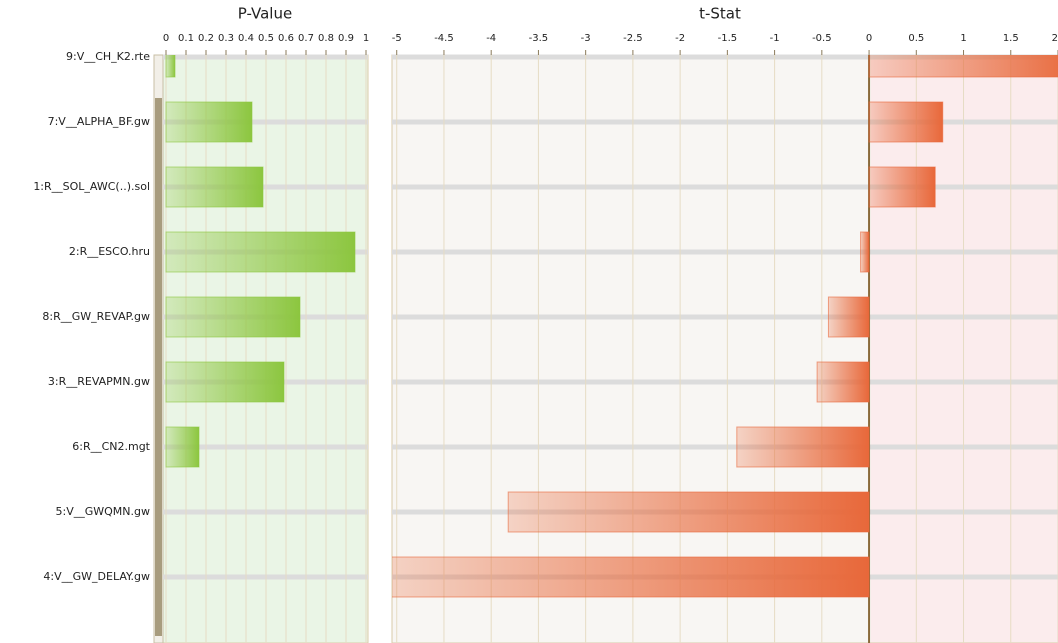 The width and height of the screenshot is (1058, 643). Describe the element at coordinates (265, 14) in the screenshot. I see `chart-title: P-Value` at that location.